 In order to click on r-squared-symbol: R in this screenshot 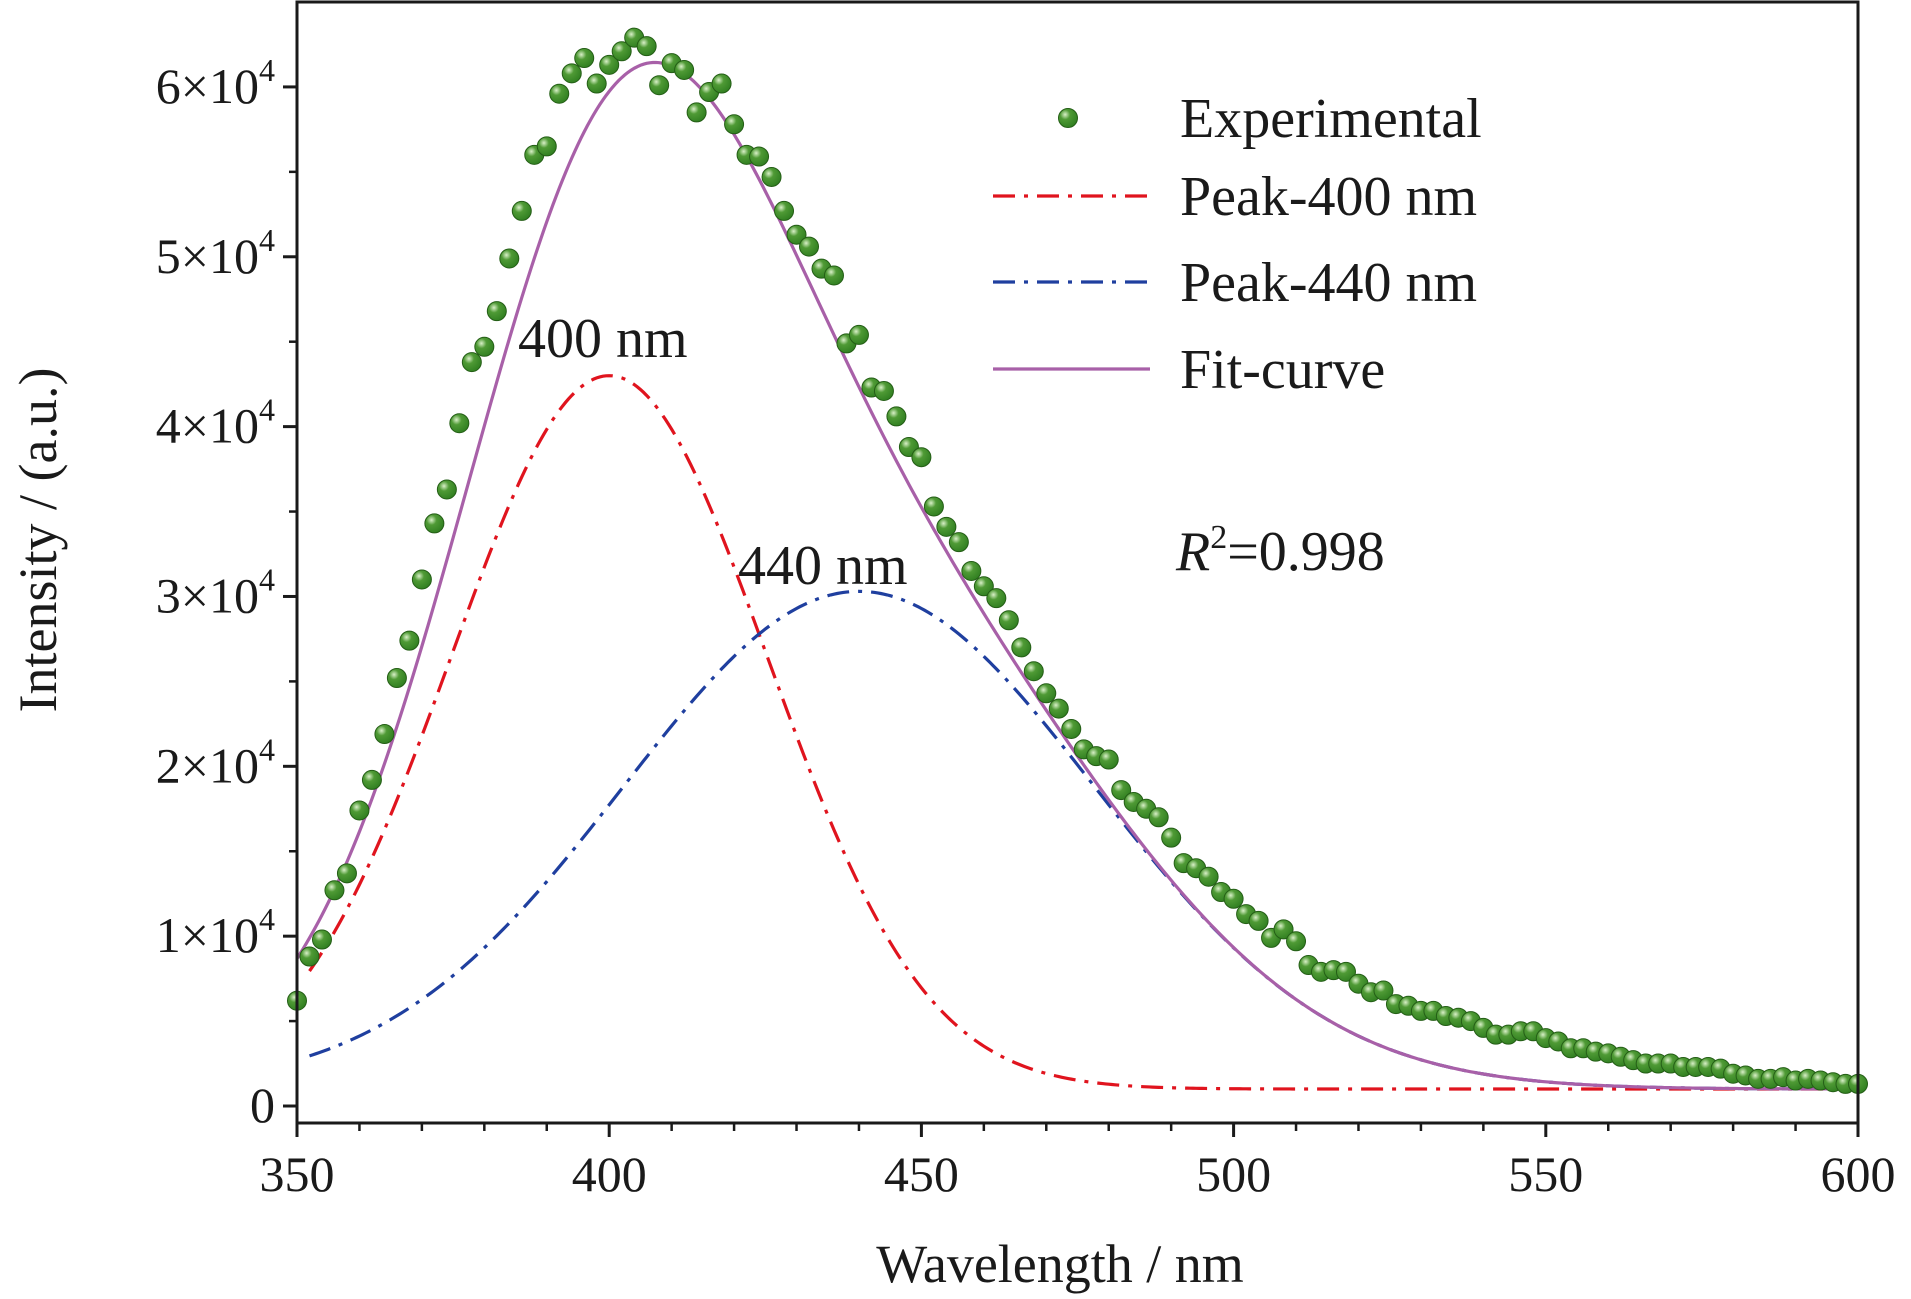, I will do `click(1192, 552)`.